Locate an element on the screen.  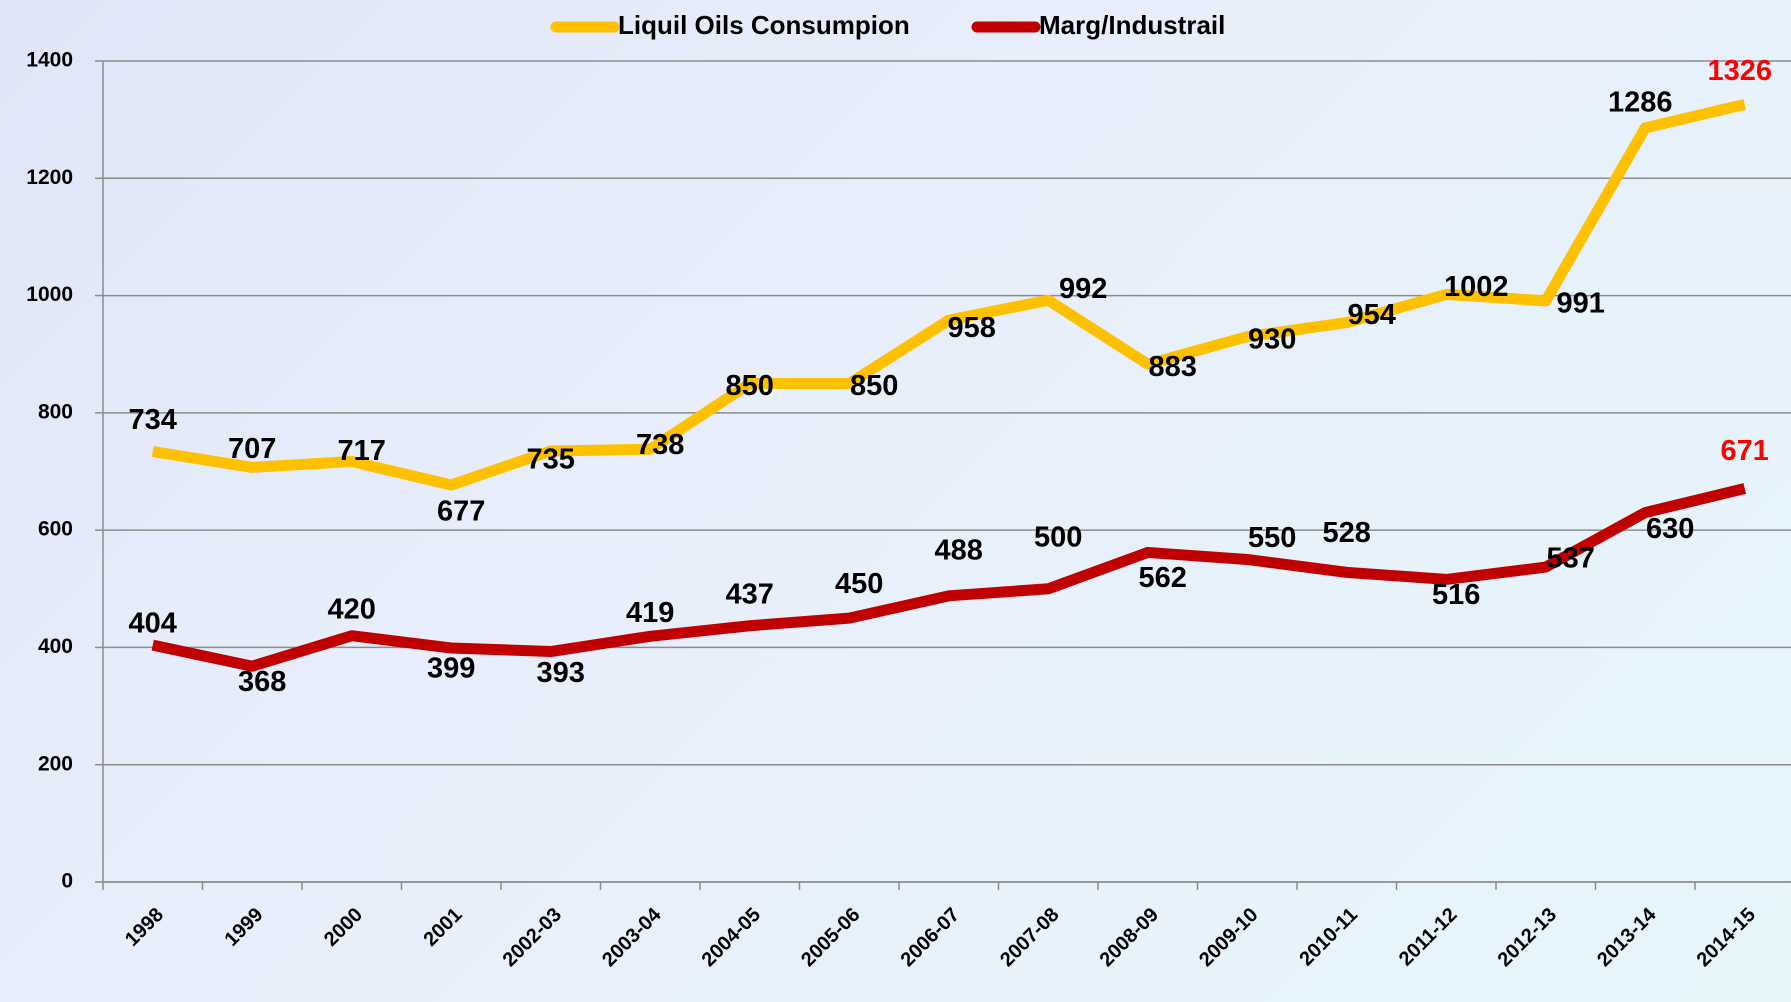
x-tick-label: 2012-13 is located at coordinates (1527, 937).